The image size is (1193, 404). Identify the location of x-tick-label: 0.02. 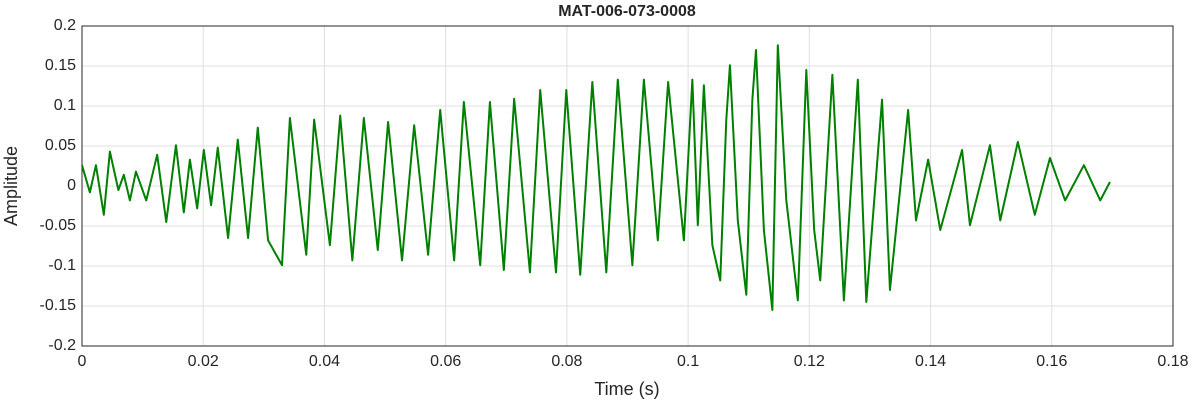
(203, 361).